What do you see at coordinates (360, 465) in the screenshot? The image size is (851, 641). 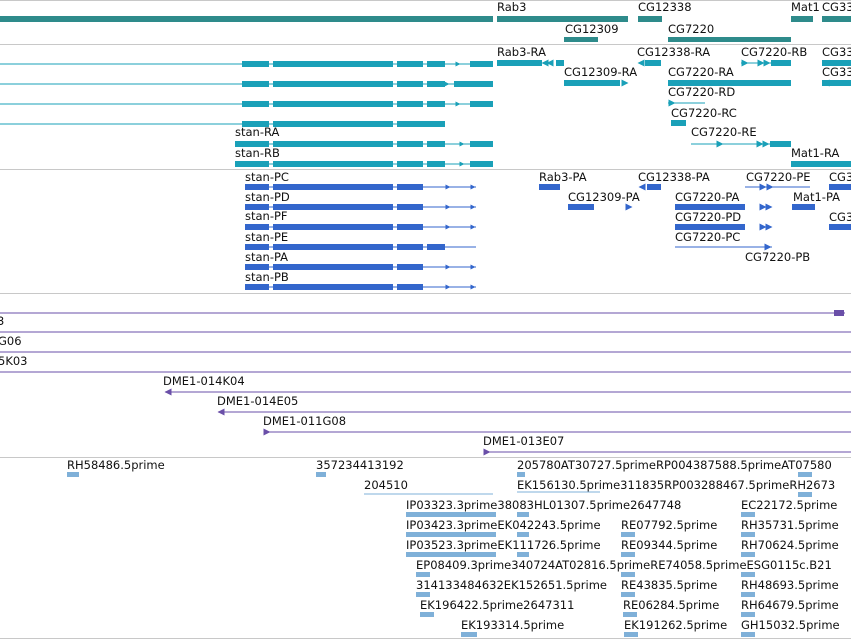 I see `est-label: 357234413192` at bounding box center [360, 465].